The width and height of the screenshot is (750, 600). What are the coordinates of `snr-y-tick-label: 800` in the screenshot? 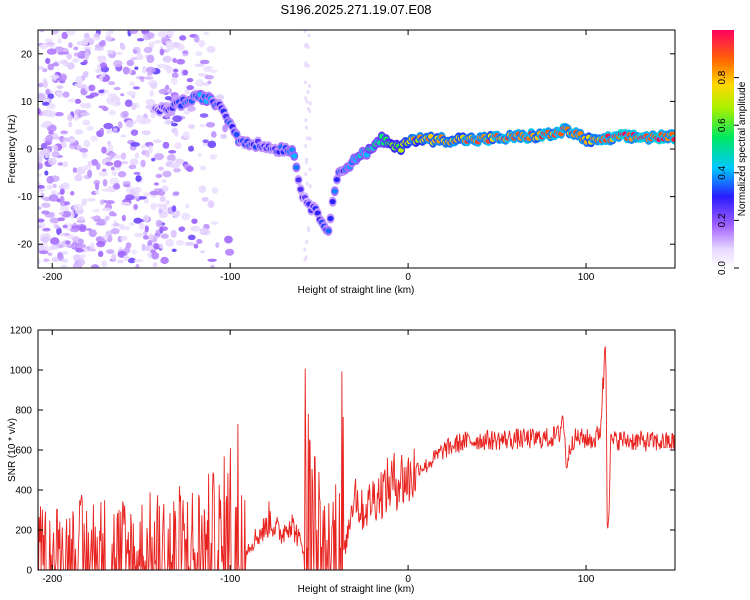 It's located at (23, 411).